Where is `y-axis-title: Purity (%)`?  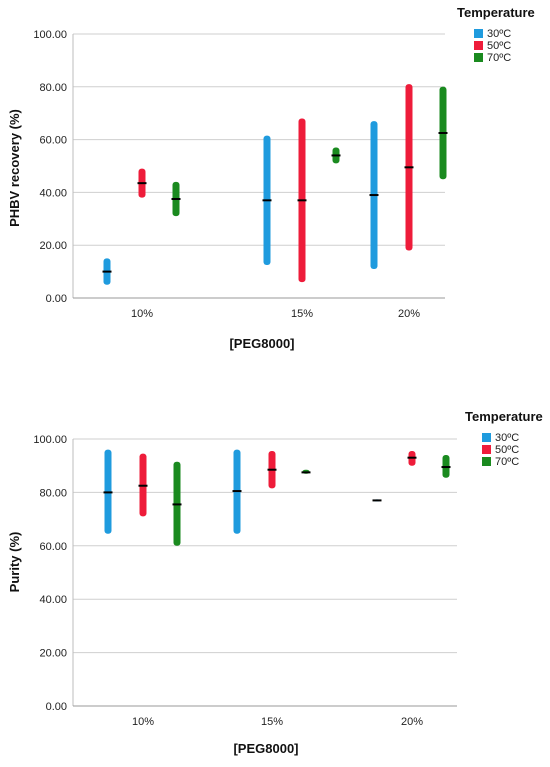
y-axis-title: Purity (%) is located at coordinates (14, 562).